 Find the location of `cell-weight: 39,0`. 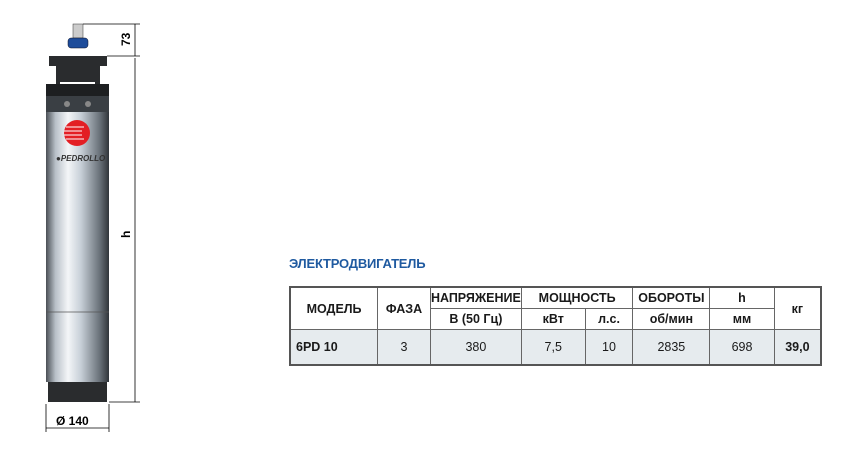

cell-weight: 39,0 is located at coordinates (797, 347).